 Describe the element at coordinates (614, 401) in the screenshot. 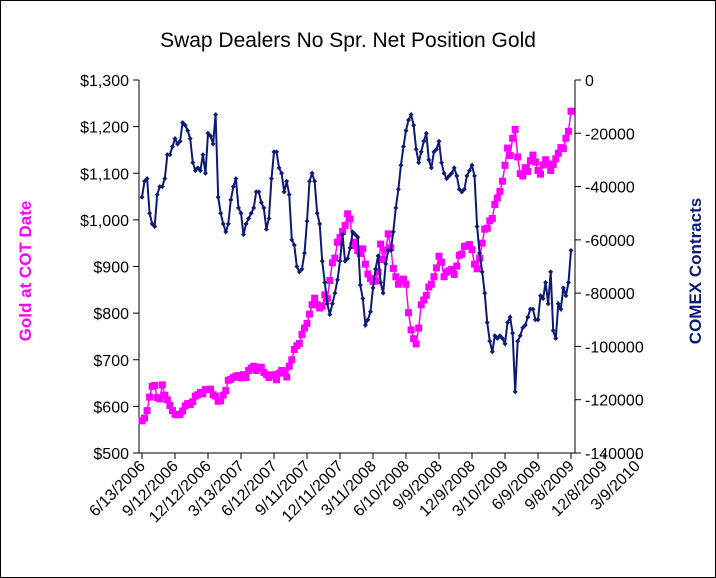

I see `right-tick-label: -120000` at that location.